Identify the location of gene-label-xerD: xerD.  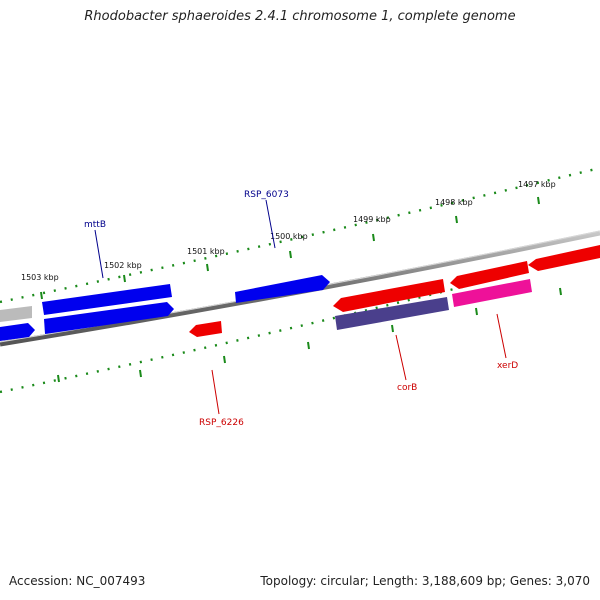
(507, 366).